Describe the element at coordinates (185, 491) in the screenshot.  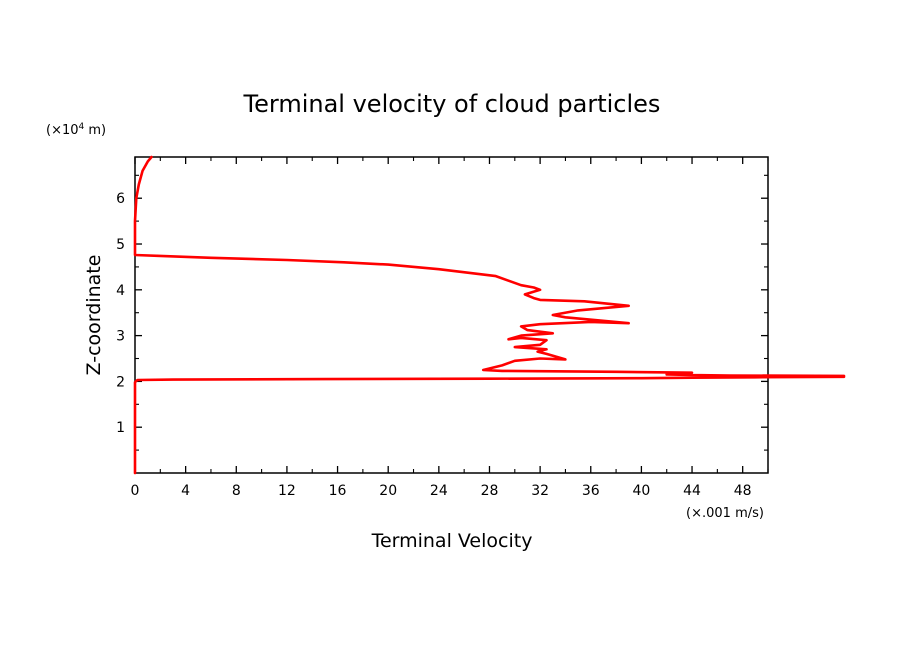
I see `x-tick-label: 4` at that location.